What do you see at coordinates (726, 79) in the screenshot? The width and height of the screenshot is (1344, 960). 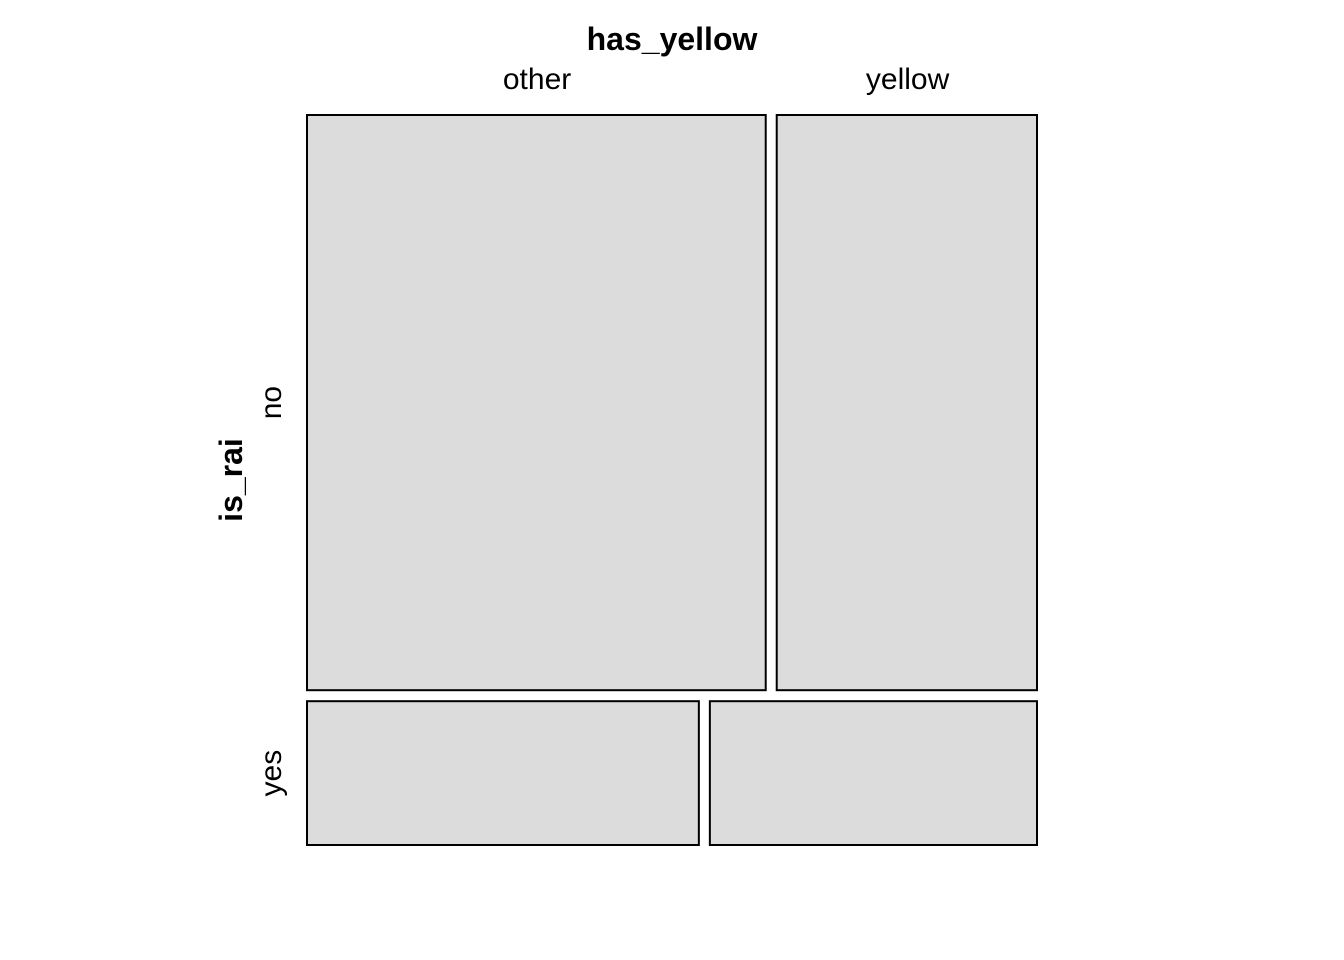 I see `column-level-labels: other yellow` at bounding box center [726, 79].